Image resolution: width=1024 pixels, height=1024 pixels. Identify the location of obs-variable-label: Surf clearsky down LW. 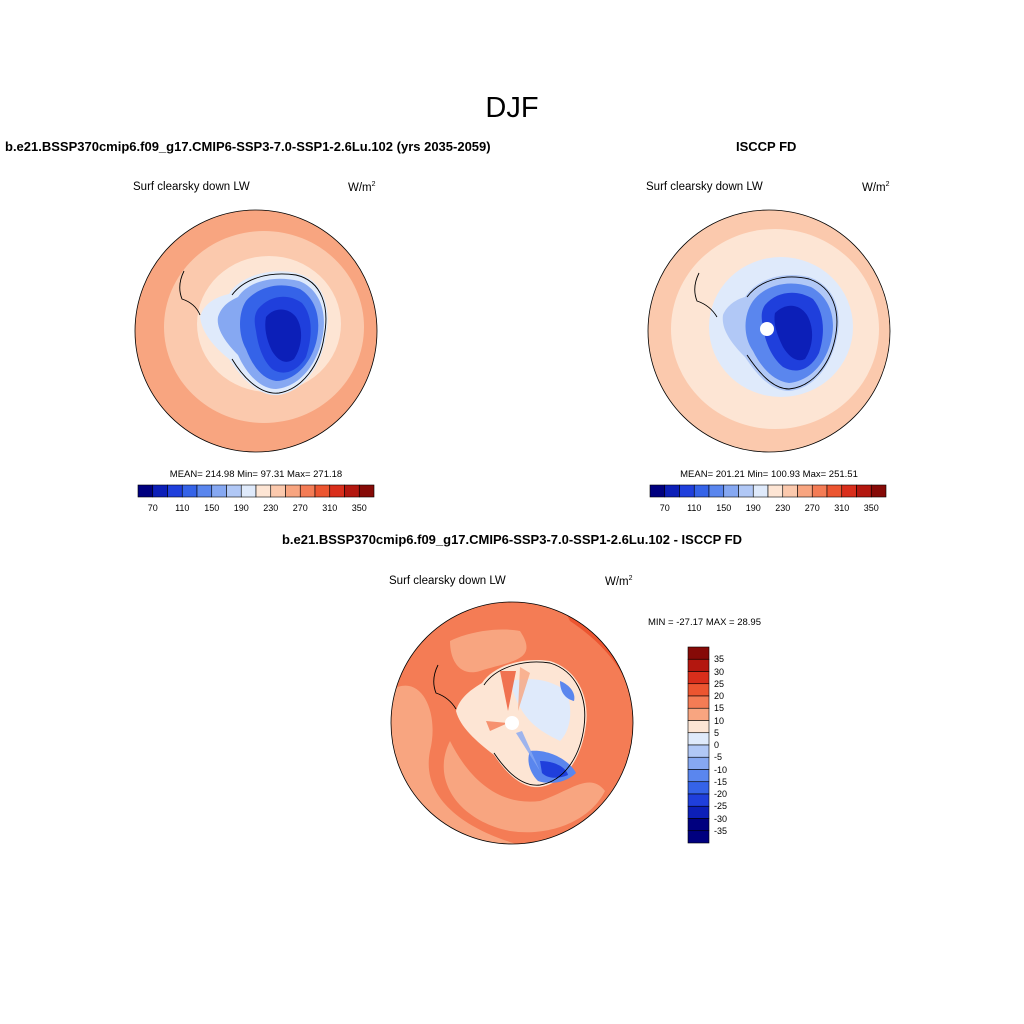
(704, 187).